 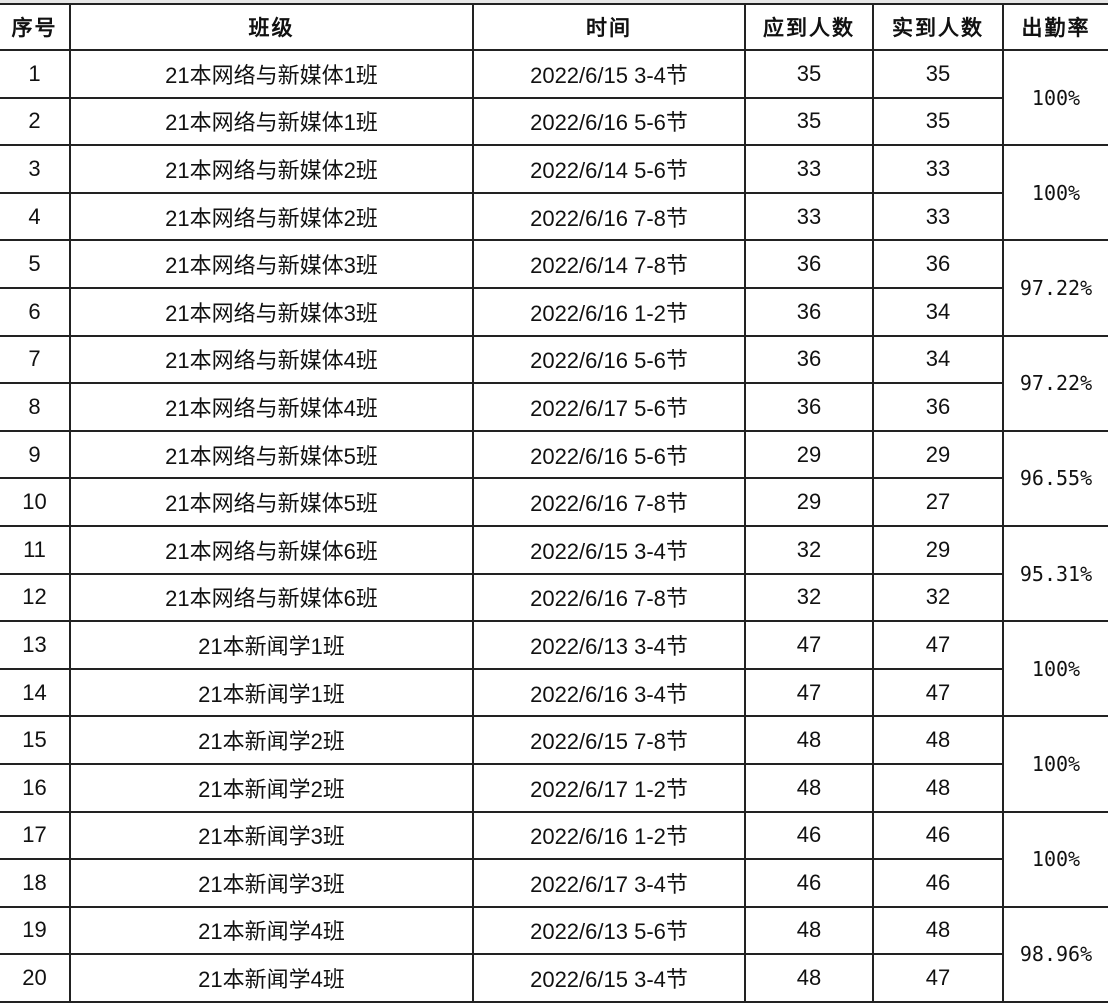 I want to click on table-row: 15 21本新闻学2班 2022/6/15 7-8节 48 48 100%, so click(x=554, y=764).